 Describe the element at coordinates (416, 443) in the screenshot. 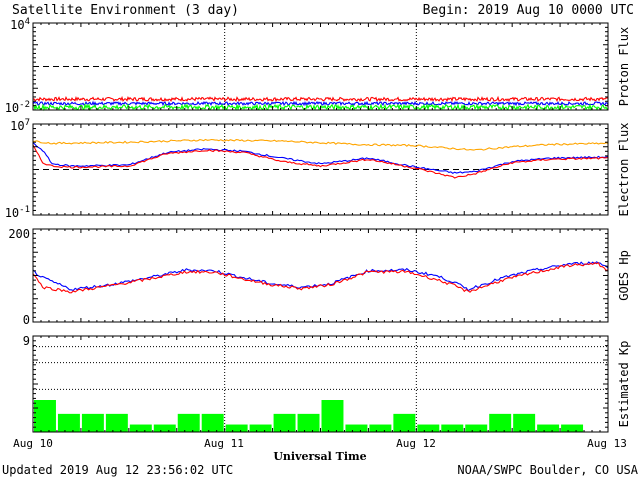

I see `x-tick-label-aug12: Aug 12` at that location.